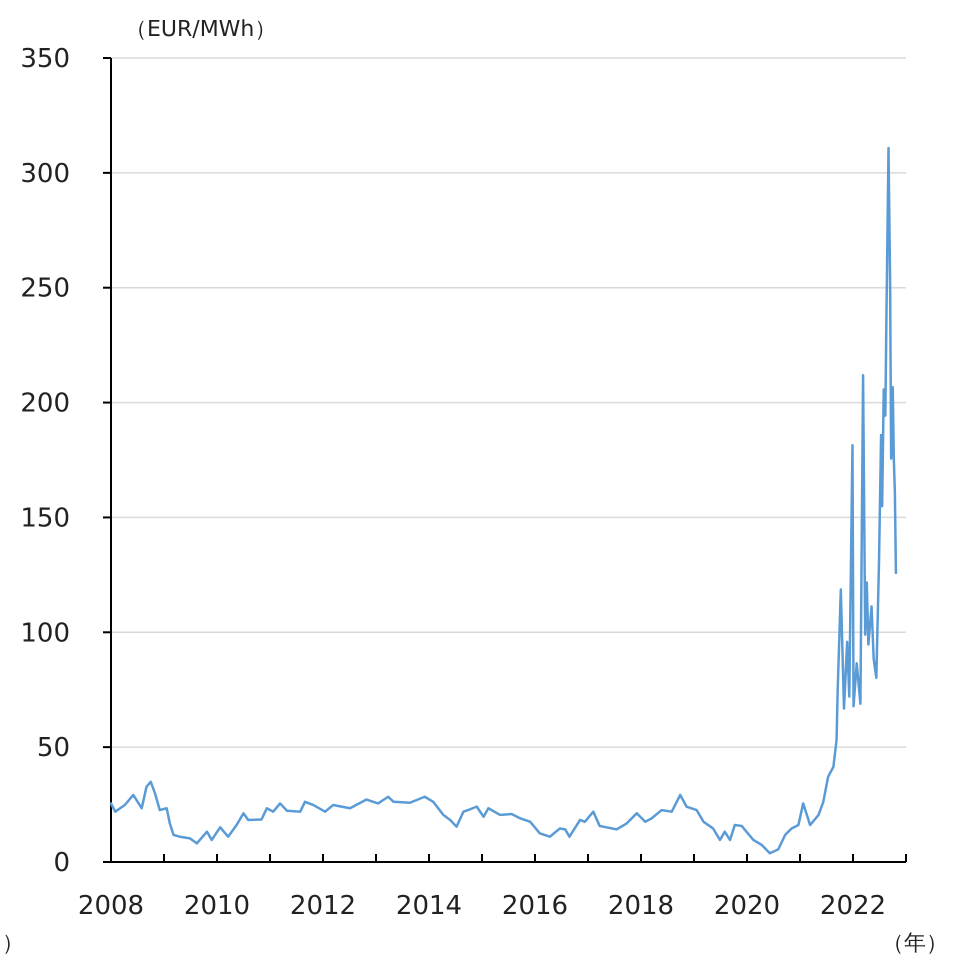 The image size is (954, 956). Describe the element at coordinates (853, 906) in the screenshot. I see `x-tick-label: 2022` at that location.